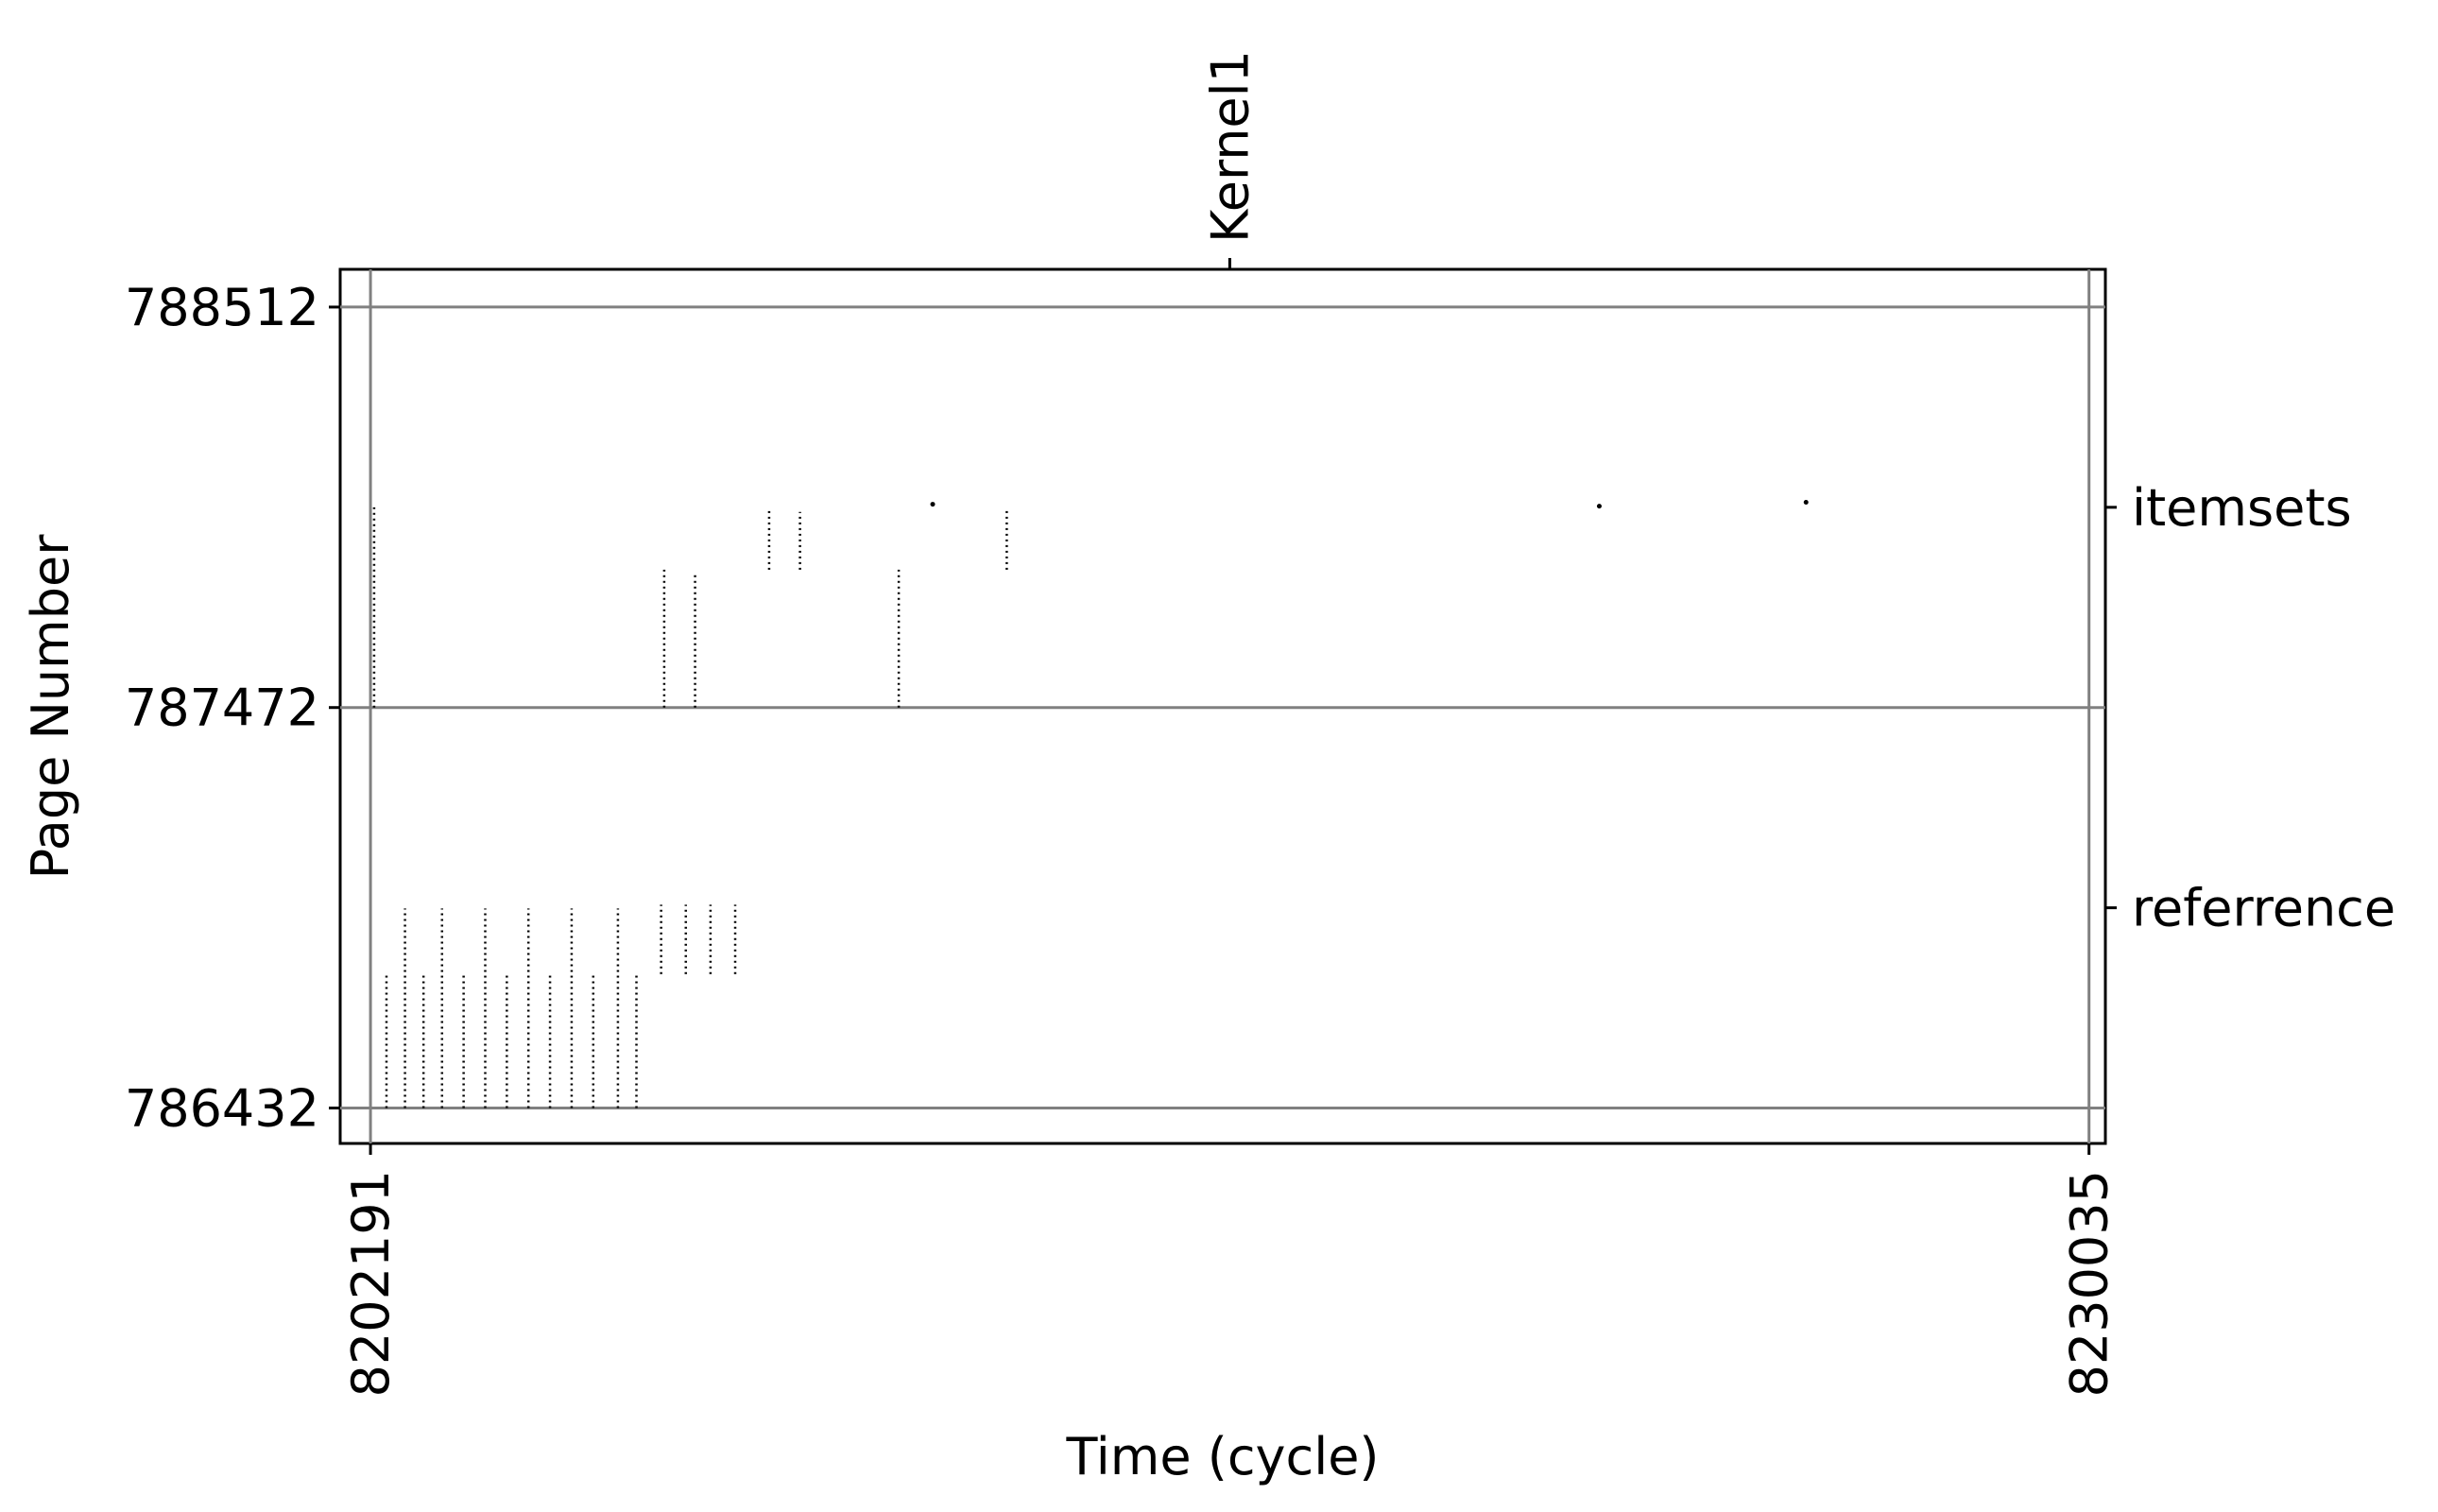 Image resolution: width=2438 pixels, height=1512 pixels. What do you see at coordinates (1222, 1456) in the screenshot?
I see `x-axis-label: Time (cycle)` at bounding box center [1222, 1456].